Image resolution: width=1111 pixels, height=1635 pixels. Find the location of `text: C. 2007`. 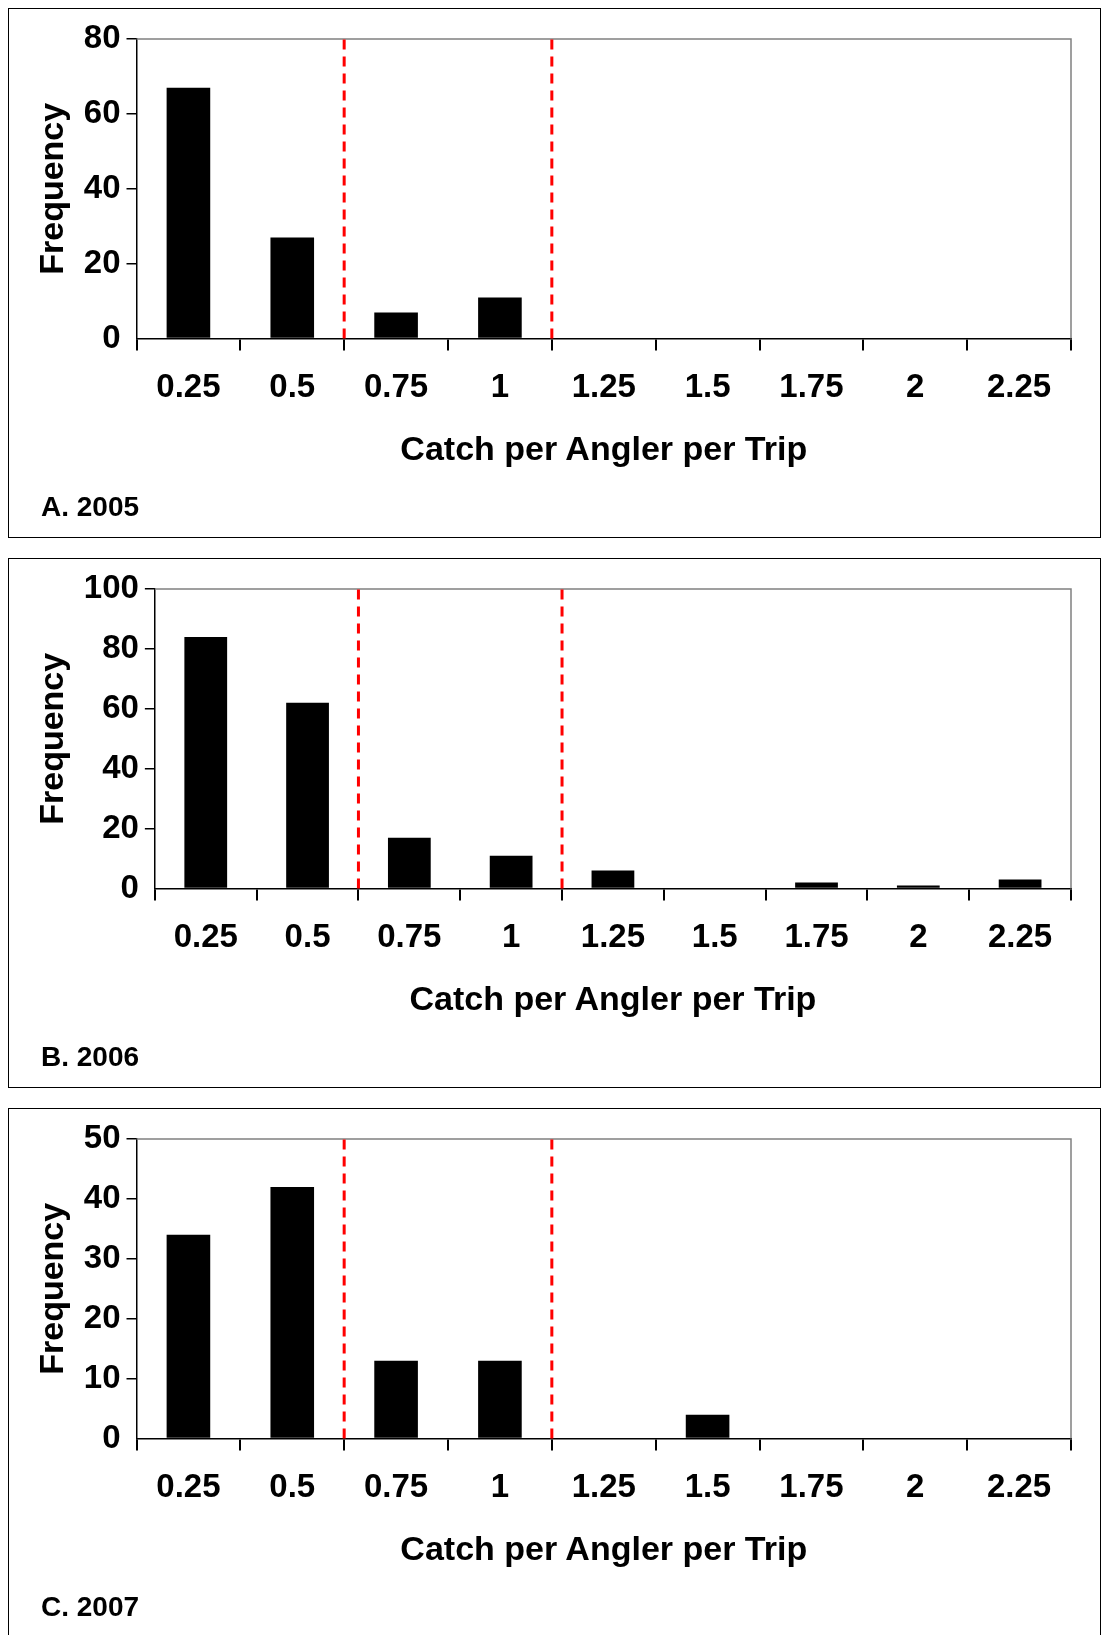

text: C. 2007 is located at coordinates (90, 1607).